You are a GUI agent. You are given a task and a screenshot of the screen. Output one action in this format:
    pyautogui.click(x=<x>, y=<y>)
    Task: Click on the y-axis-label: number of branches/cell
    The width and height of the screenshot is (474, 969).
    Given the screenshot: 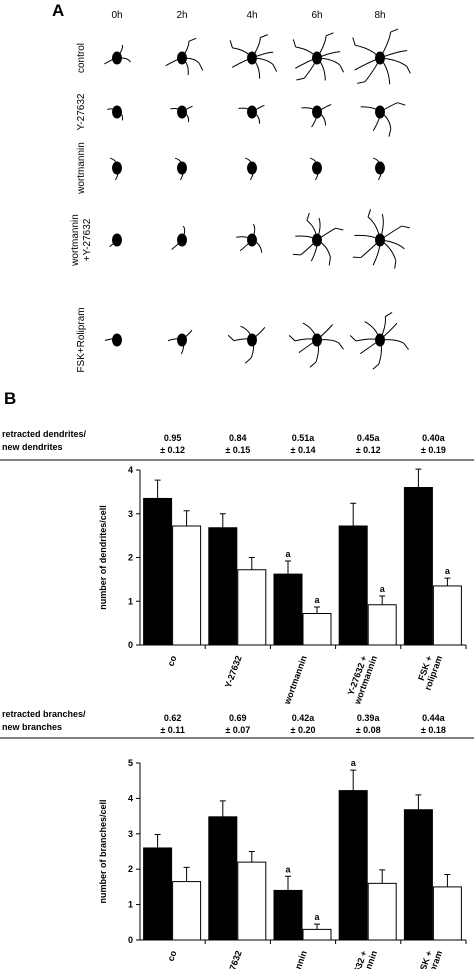 What is the action you would take?
    pyautogui.click(x=103, y=851)
    